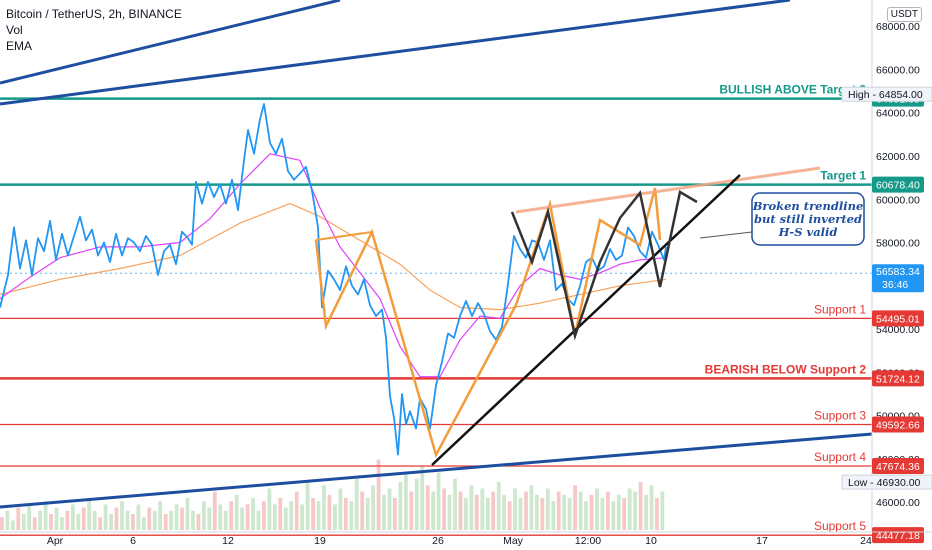 The width and height of the screenshot is (932, 550). What do you see at coordinates (94, 14) in the screenshot?
I see `legend-symbol: Bitcoin / TetherUS, 2h, BINANCE` at bounding box center [94, 14].